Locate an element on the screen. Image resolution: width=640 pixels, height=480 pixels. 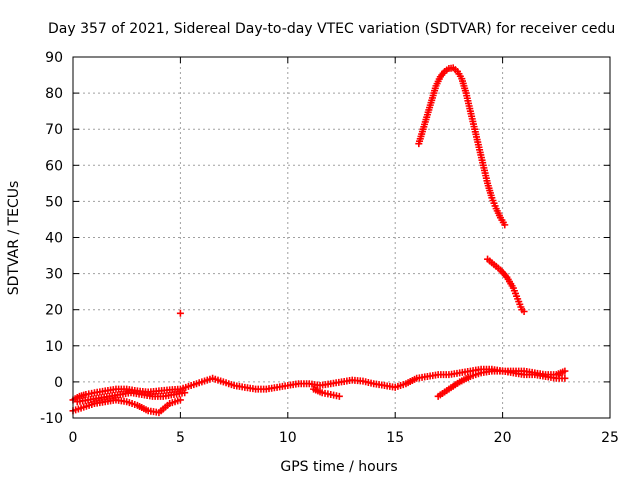
x-tick-label: 25 is located at coordinates (610, 438).